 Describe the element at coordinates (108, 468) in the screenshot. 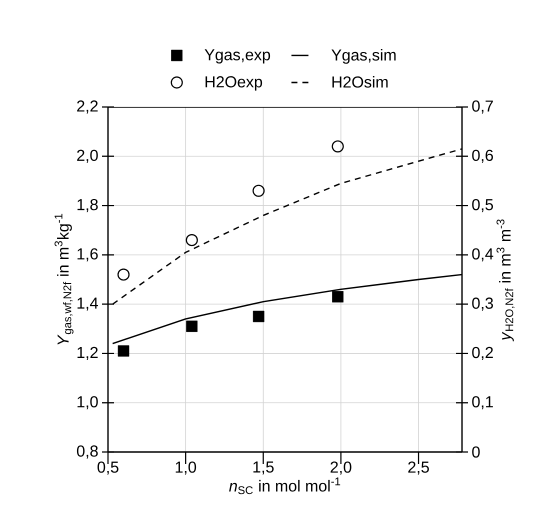

I see `x-tick-label: 0,5` at that location.